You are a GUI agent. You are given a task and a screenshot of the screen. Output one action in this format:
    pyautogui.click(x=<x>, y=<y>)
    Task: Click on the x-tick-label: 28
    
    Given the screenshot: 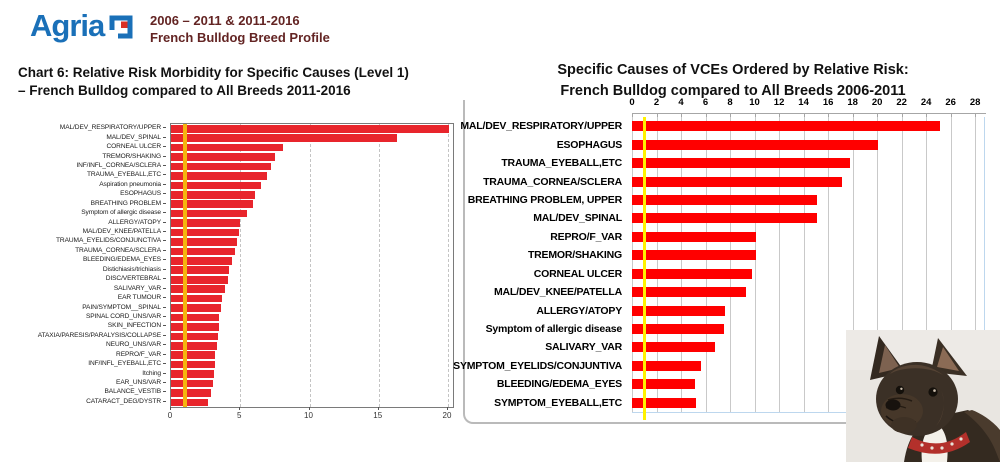 What is the action you would take?
    pyautogui.click(x=975, y=102)
    